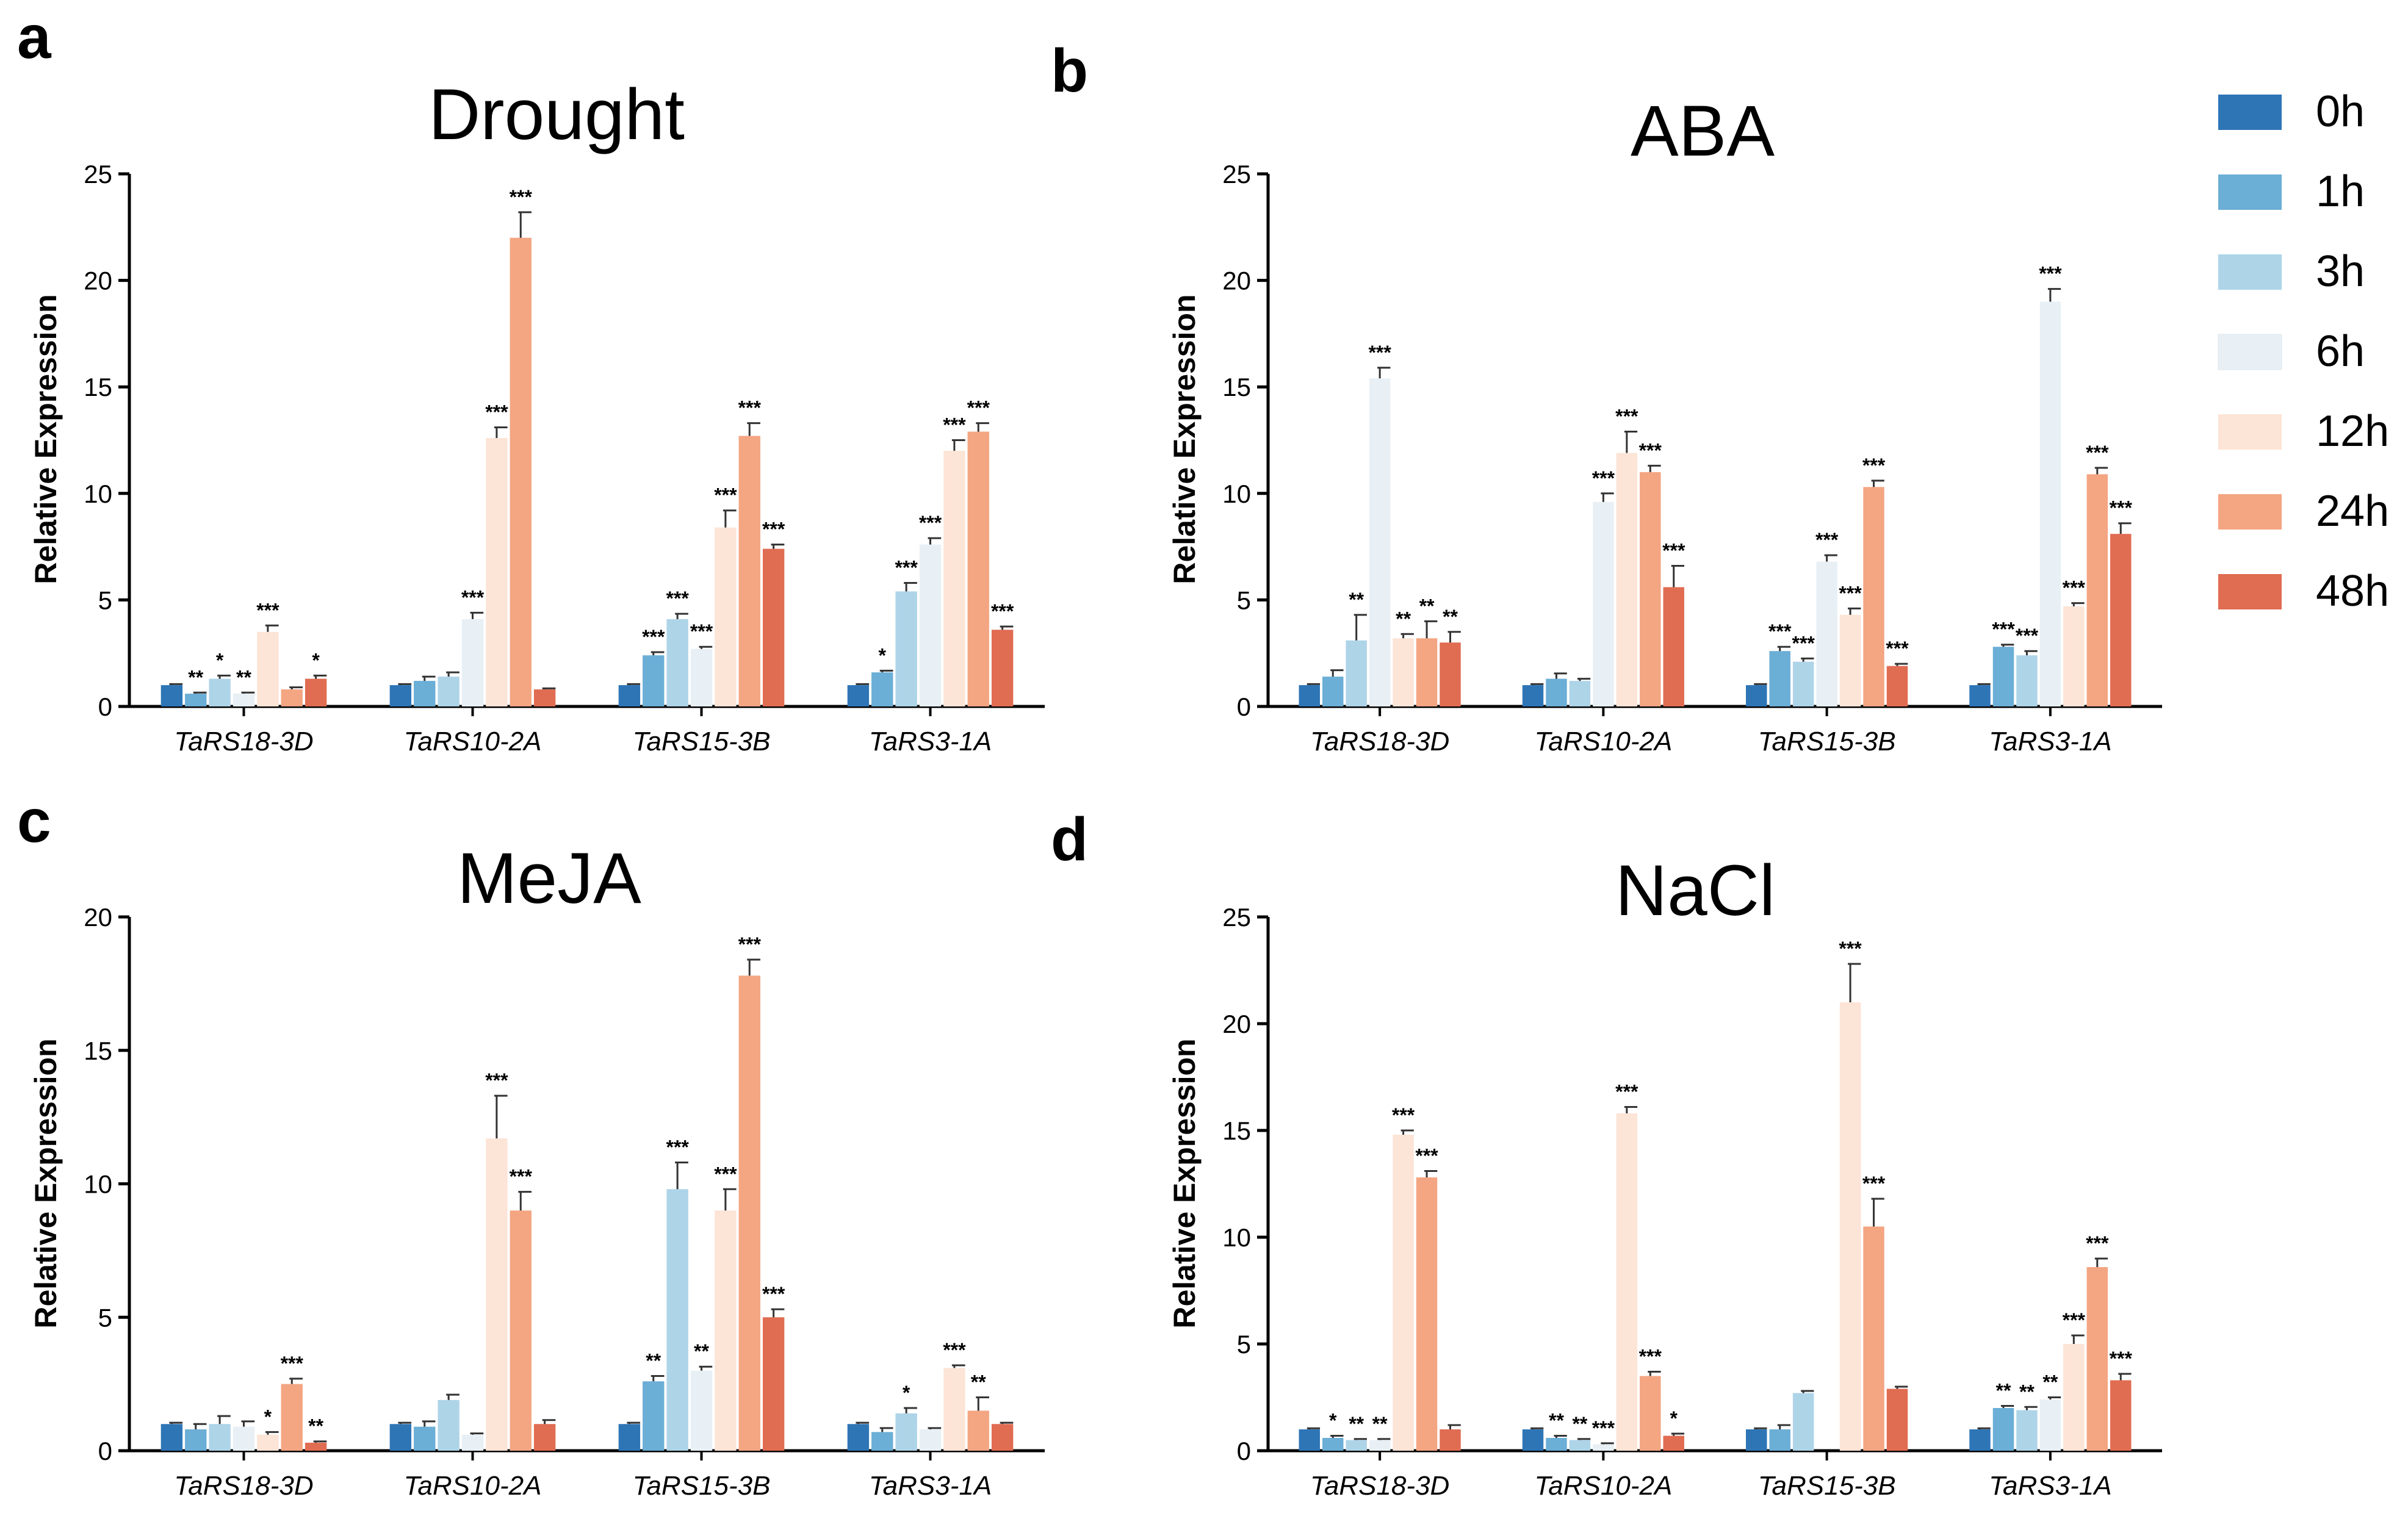  Describe the element at coordinates (1451, 1440) in the screenshot. I see `bar-d-0-48h` at that location.